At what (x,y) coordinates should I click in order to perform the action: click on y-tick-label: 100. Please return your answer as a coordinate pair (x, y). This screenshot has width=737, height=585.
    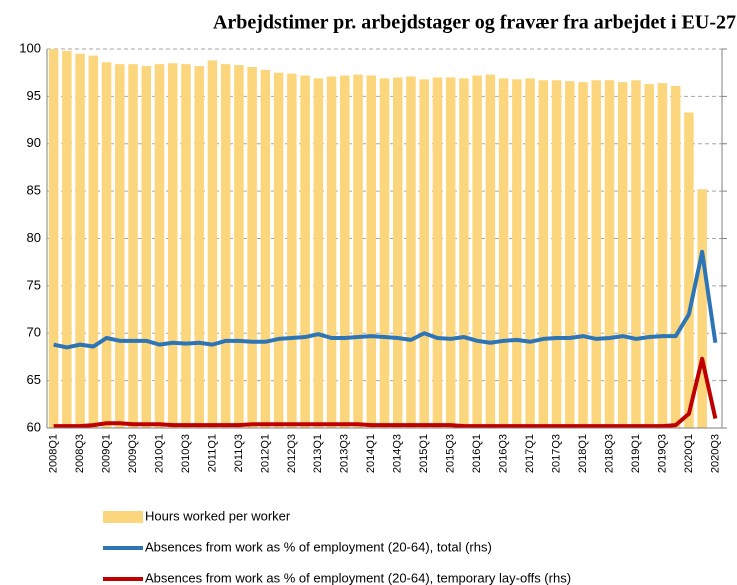
    Looking at the image, I should click on (30, 47).